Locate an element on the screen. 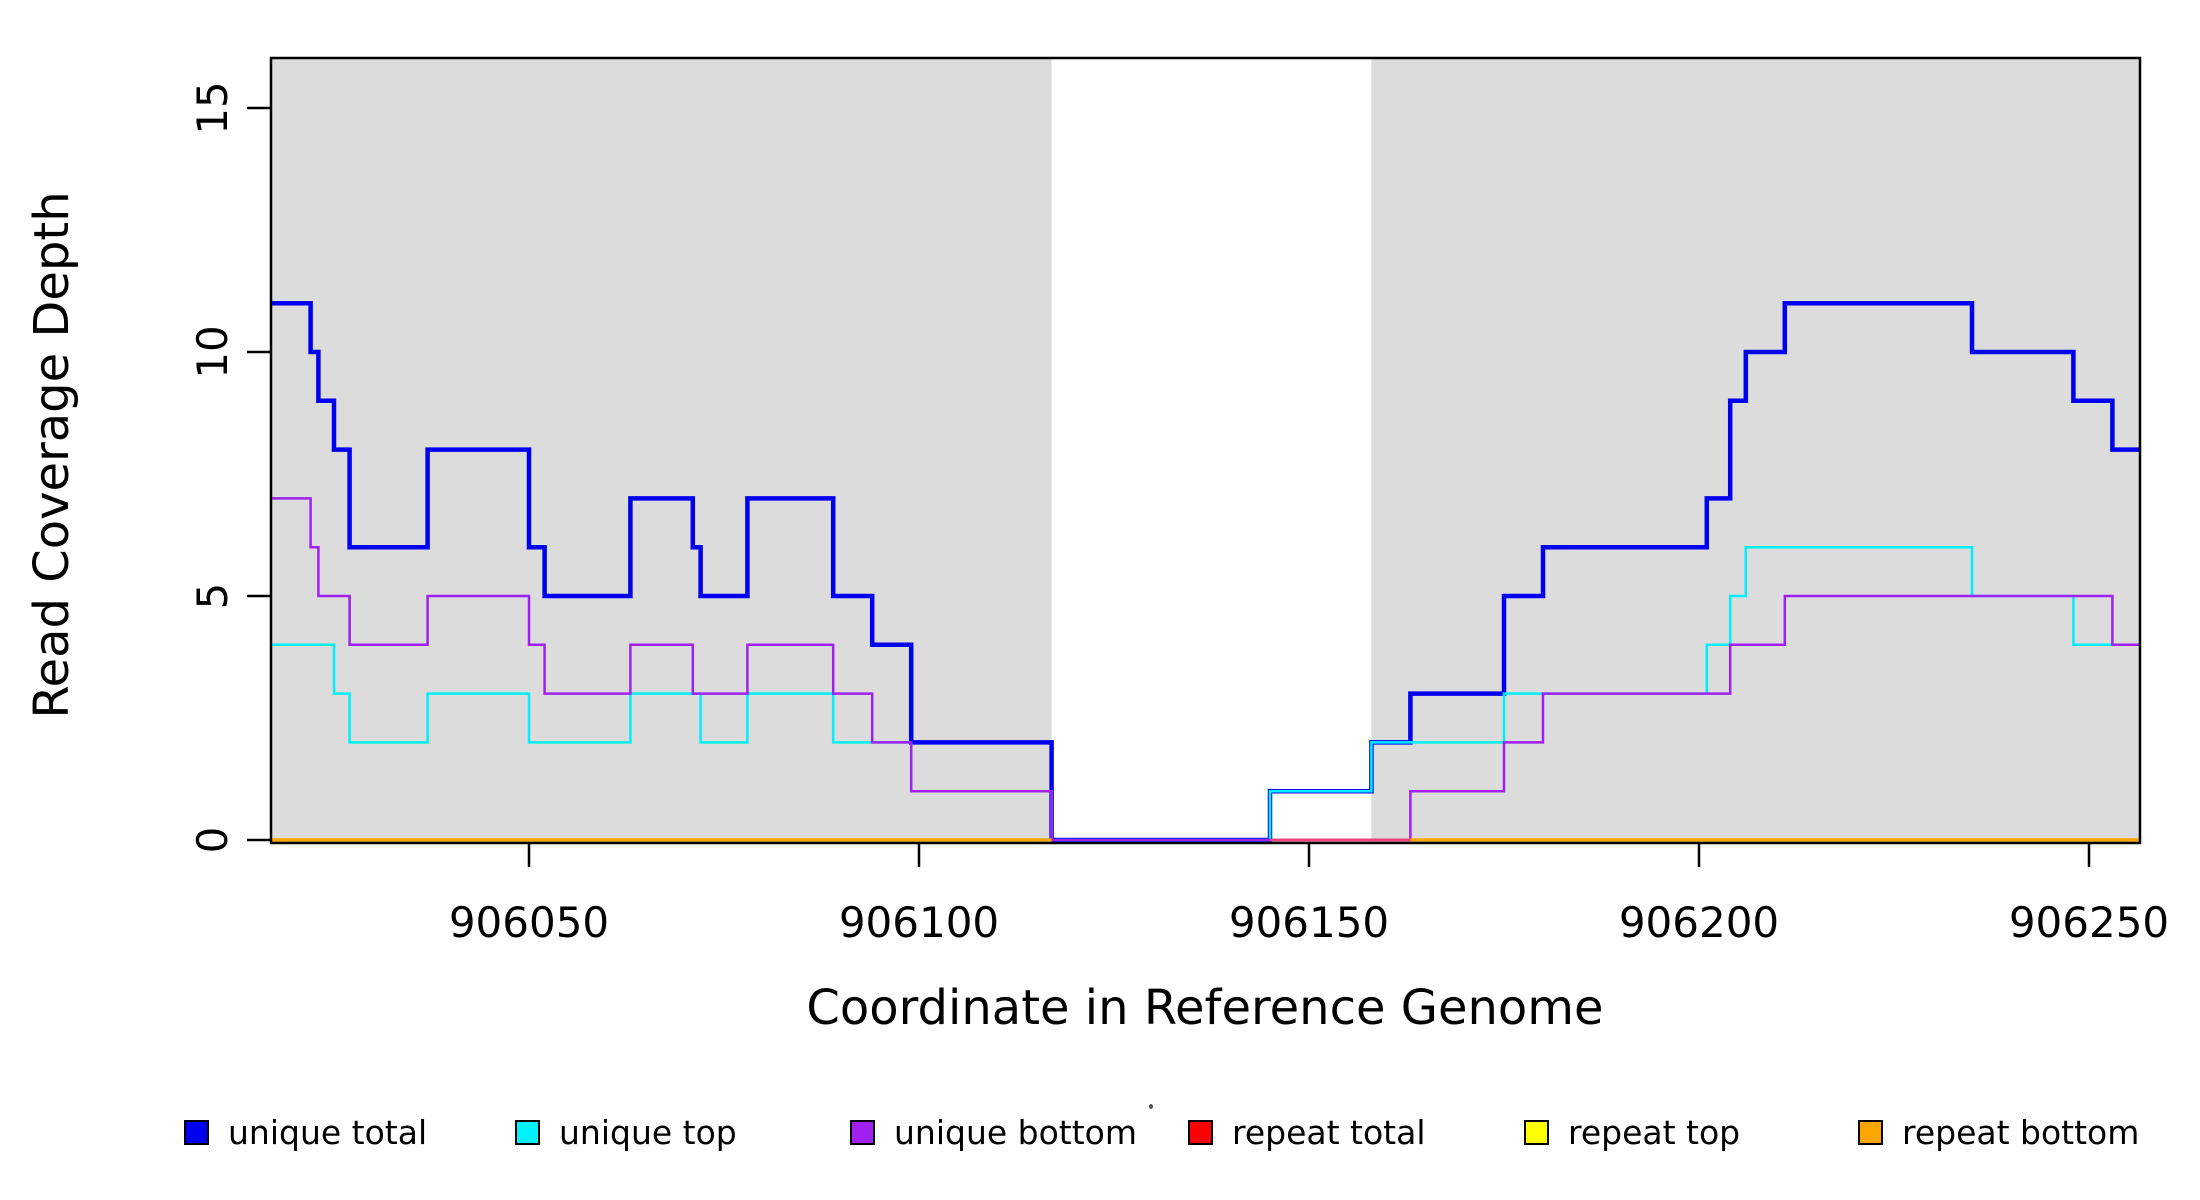  legend-label: repeat bottom is located at coordinates (2021, 1132).